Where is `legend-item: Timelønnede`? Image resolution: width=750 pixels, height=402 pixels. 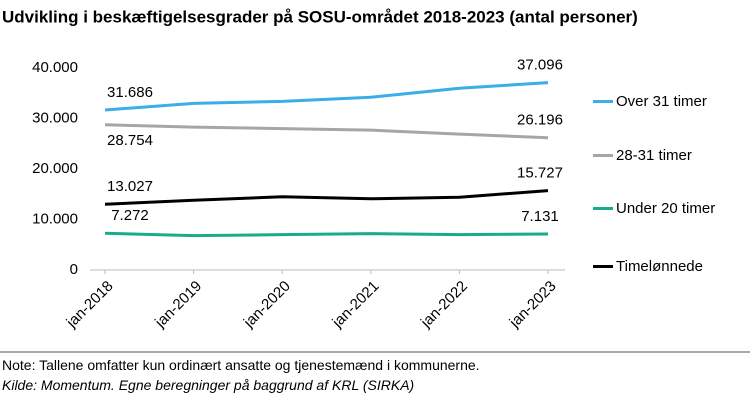 legend-item: Timelønnede is located at coordinates (663, 267).